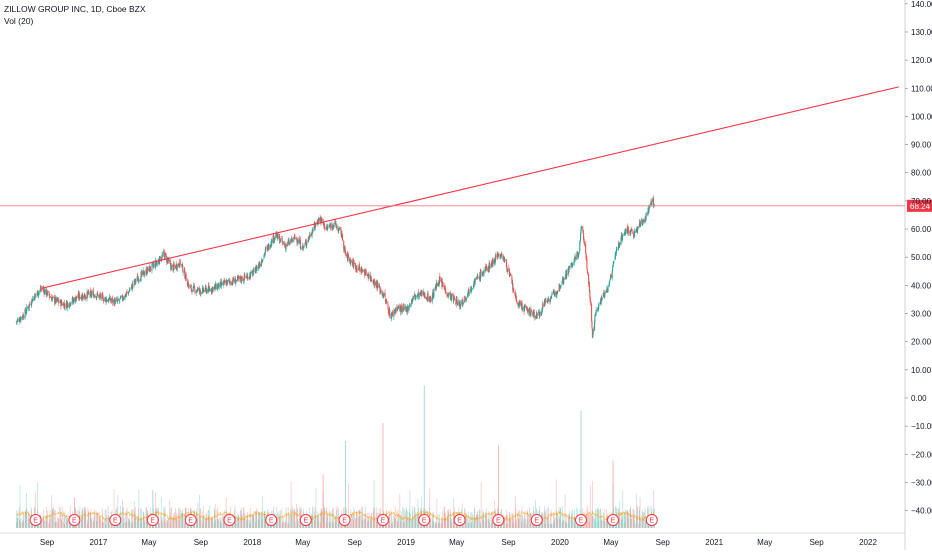 The image size is (932, 555). Describe the element at coordinates (335, 515) in the screenshot. I see `volume-ma-line` at that location.